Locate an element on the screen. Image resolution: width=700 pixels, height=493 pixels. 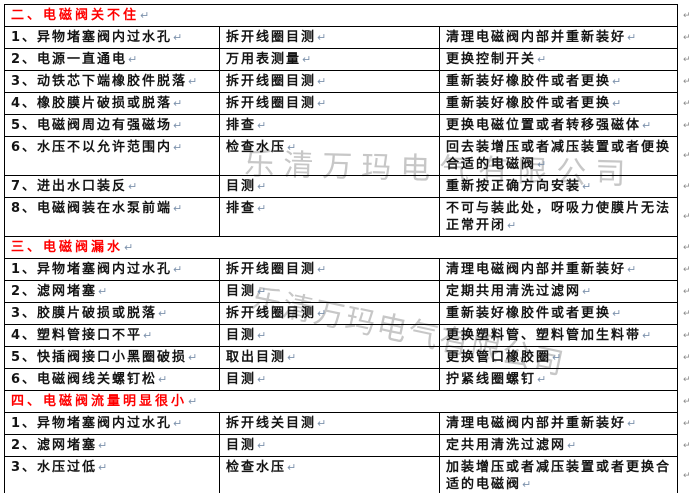
solution-text: 更换控制开关 is located at coordinates (491, 59).